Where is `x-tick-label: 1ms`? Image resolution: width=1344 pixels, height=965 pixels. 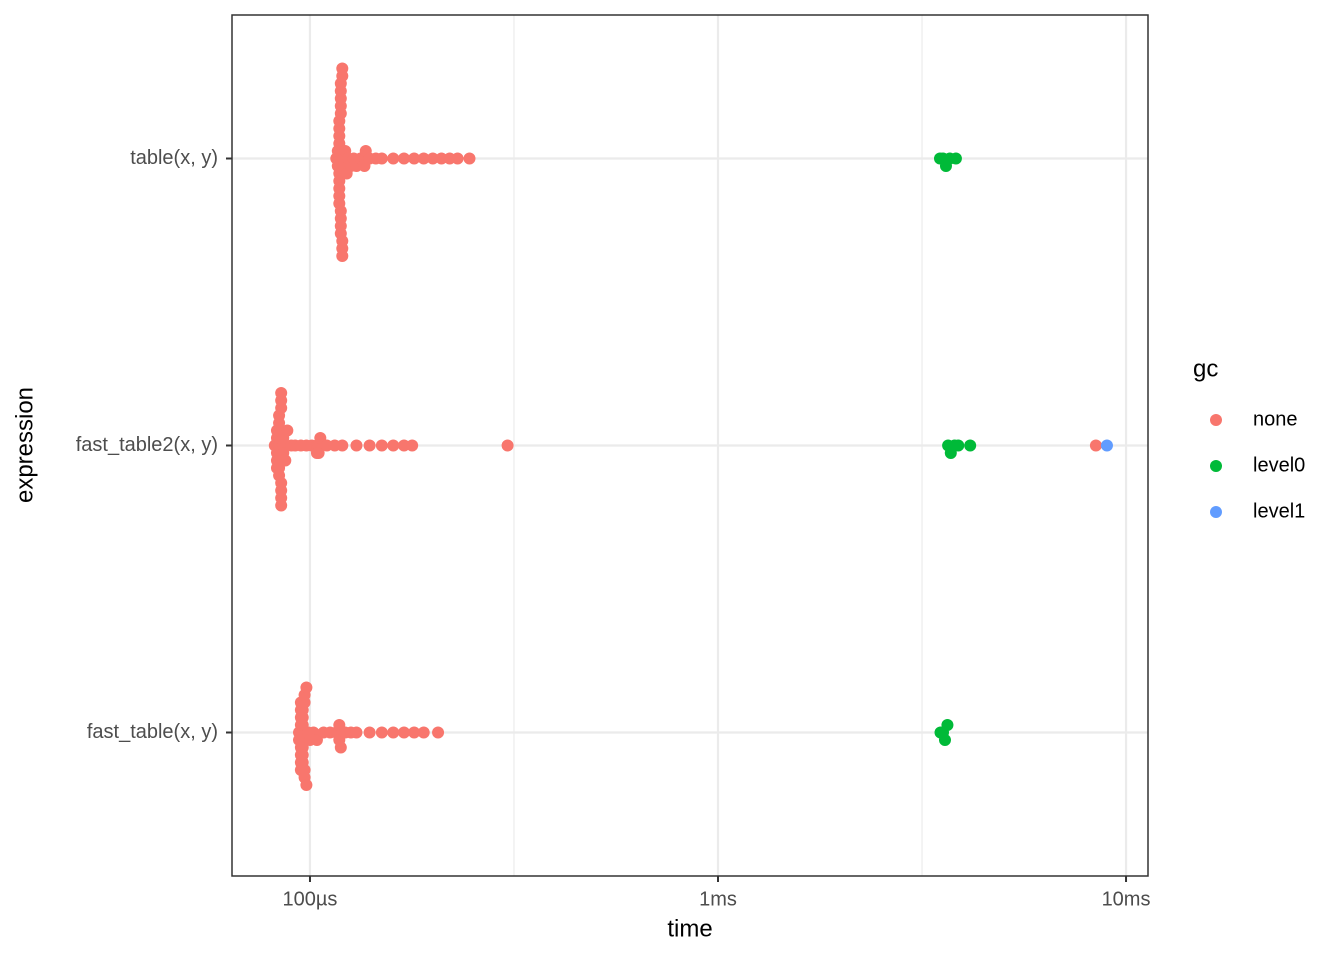
x-tick-label: 1ms is located at coordinates (718, 899).